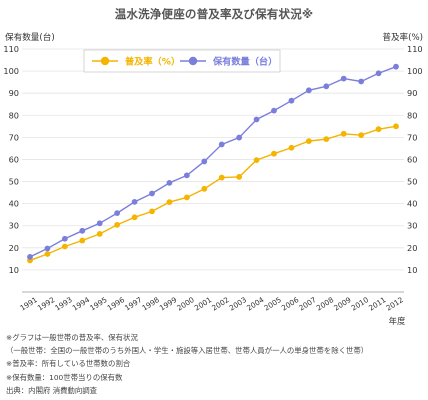 The image size is (428, 400). What do you see at coordinates (412, 115) in the screenshot?
I see `y-tick-label-right: 80` at bounding box center [412, 115].